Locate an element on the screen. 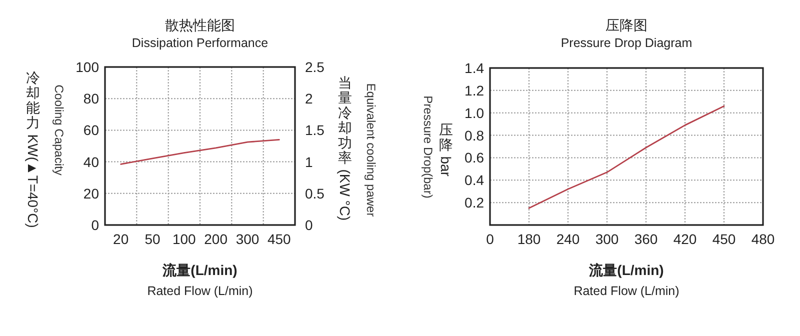 The width and height of the screenshot is (800, 336). chart-subtitle: Pressure Drop Diagram is located at coordinates (626, 43).